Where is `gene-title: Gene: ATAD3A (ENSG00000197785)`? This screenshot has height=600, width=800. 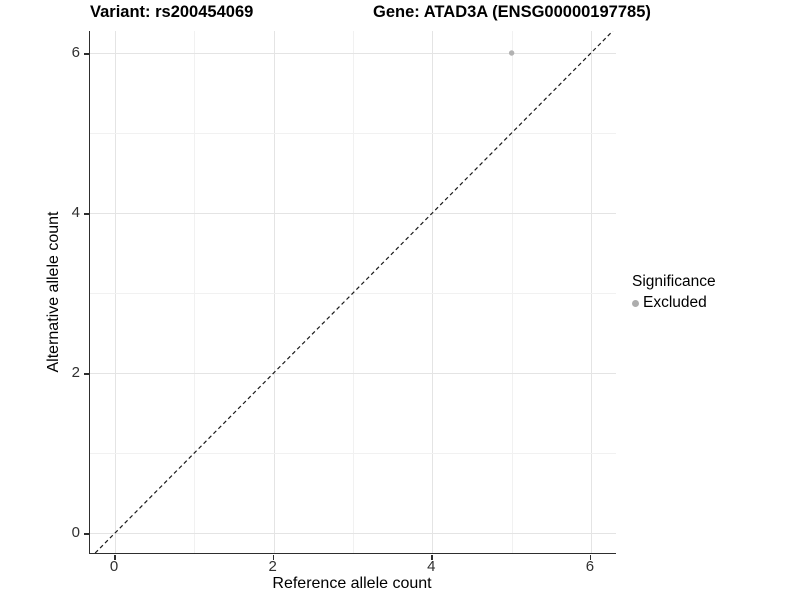 gene-title: Gene: ATAD3A (ENSG00000197785) is located at coordinates (512, 12).